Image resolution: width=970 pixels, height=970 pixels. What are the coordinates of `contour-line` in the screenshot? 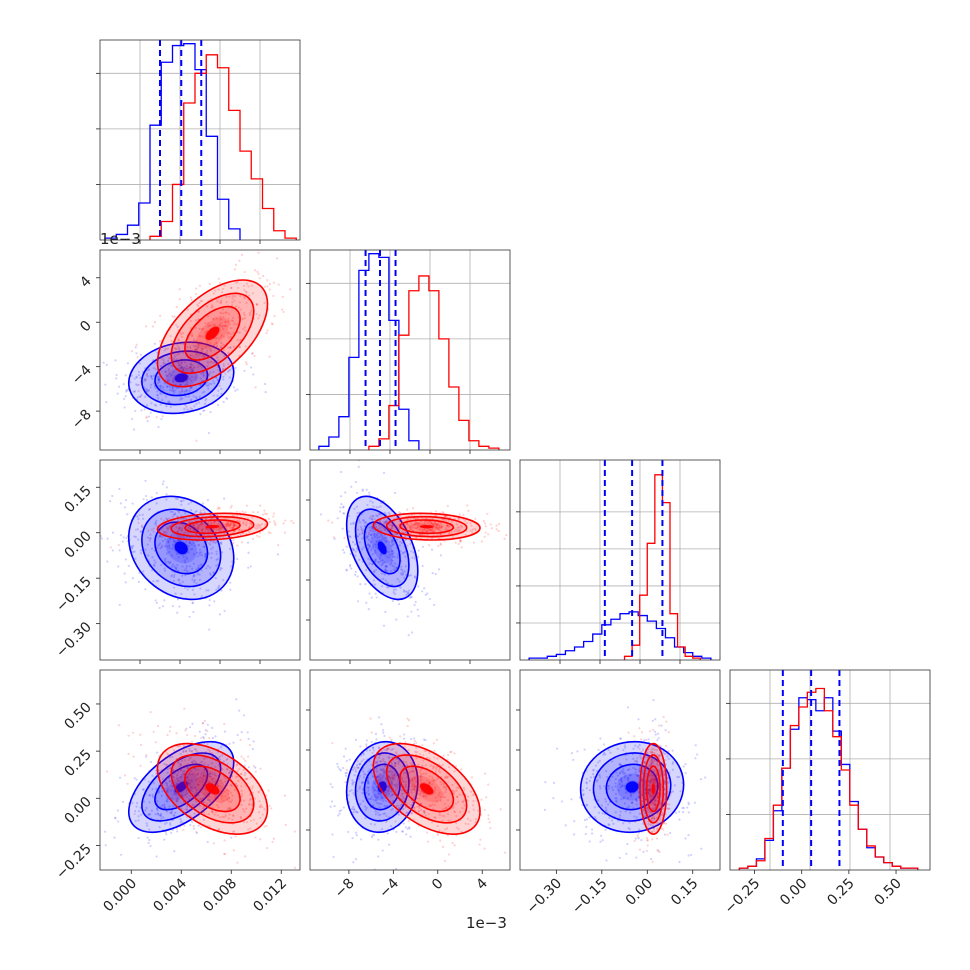 It's located at (181, 378).